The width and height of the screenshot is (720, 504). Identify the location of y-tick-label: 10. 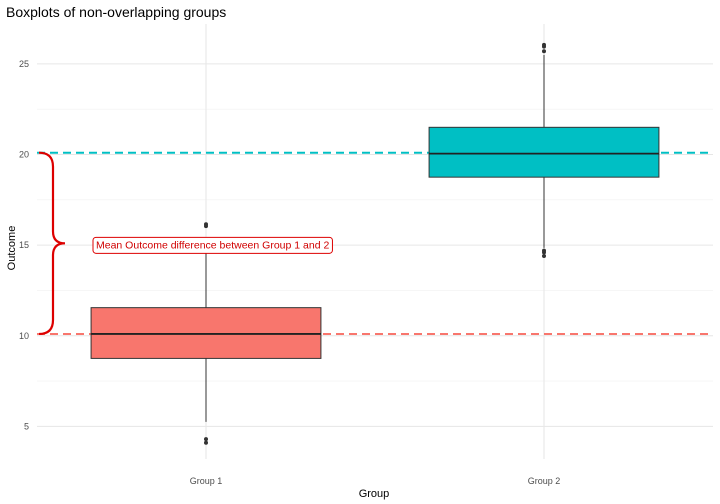
(24, 336).